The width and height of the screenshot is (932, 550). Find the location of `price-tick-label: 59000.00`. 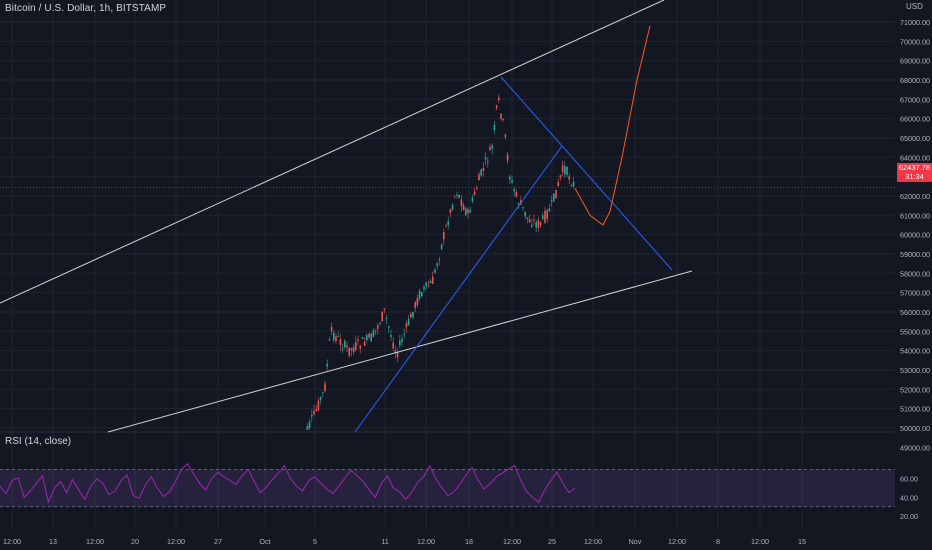

price-tick-label: 59000.00 is located at coordinates (915, 254).